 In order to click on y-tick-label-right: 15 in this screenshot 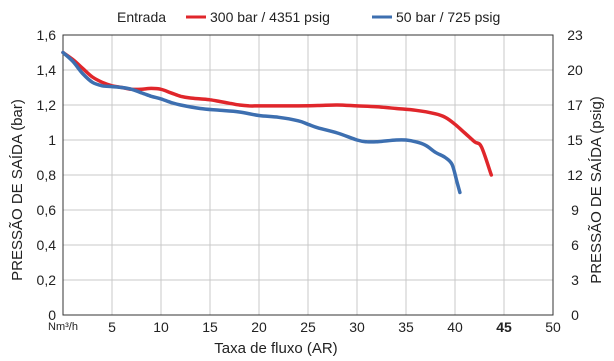, I will do `click(575, 140)`.